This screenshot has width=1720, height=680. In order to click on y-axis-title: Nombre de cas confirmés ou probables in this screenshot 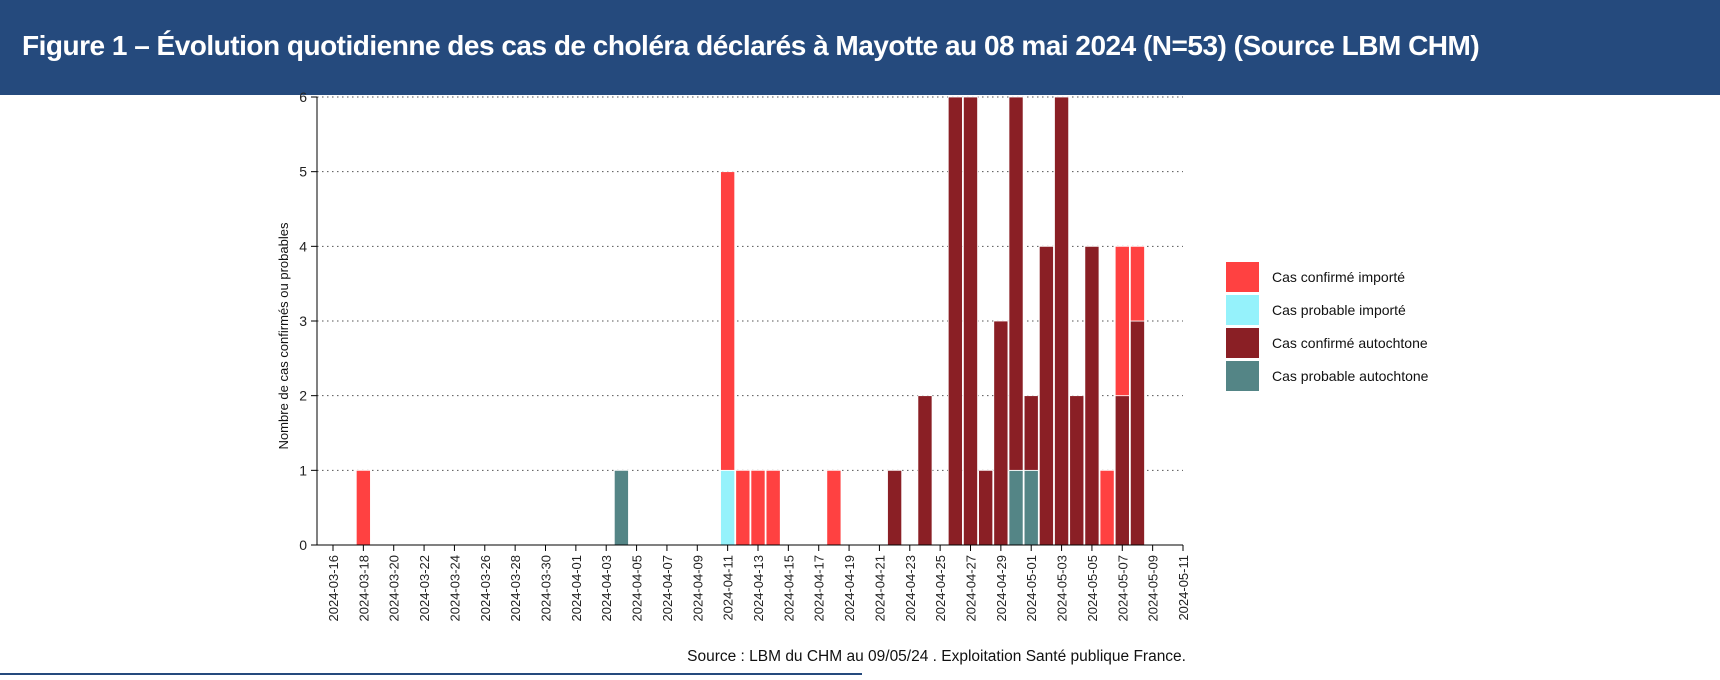, I will do `click(283, 335)`.